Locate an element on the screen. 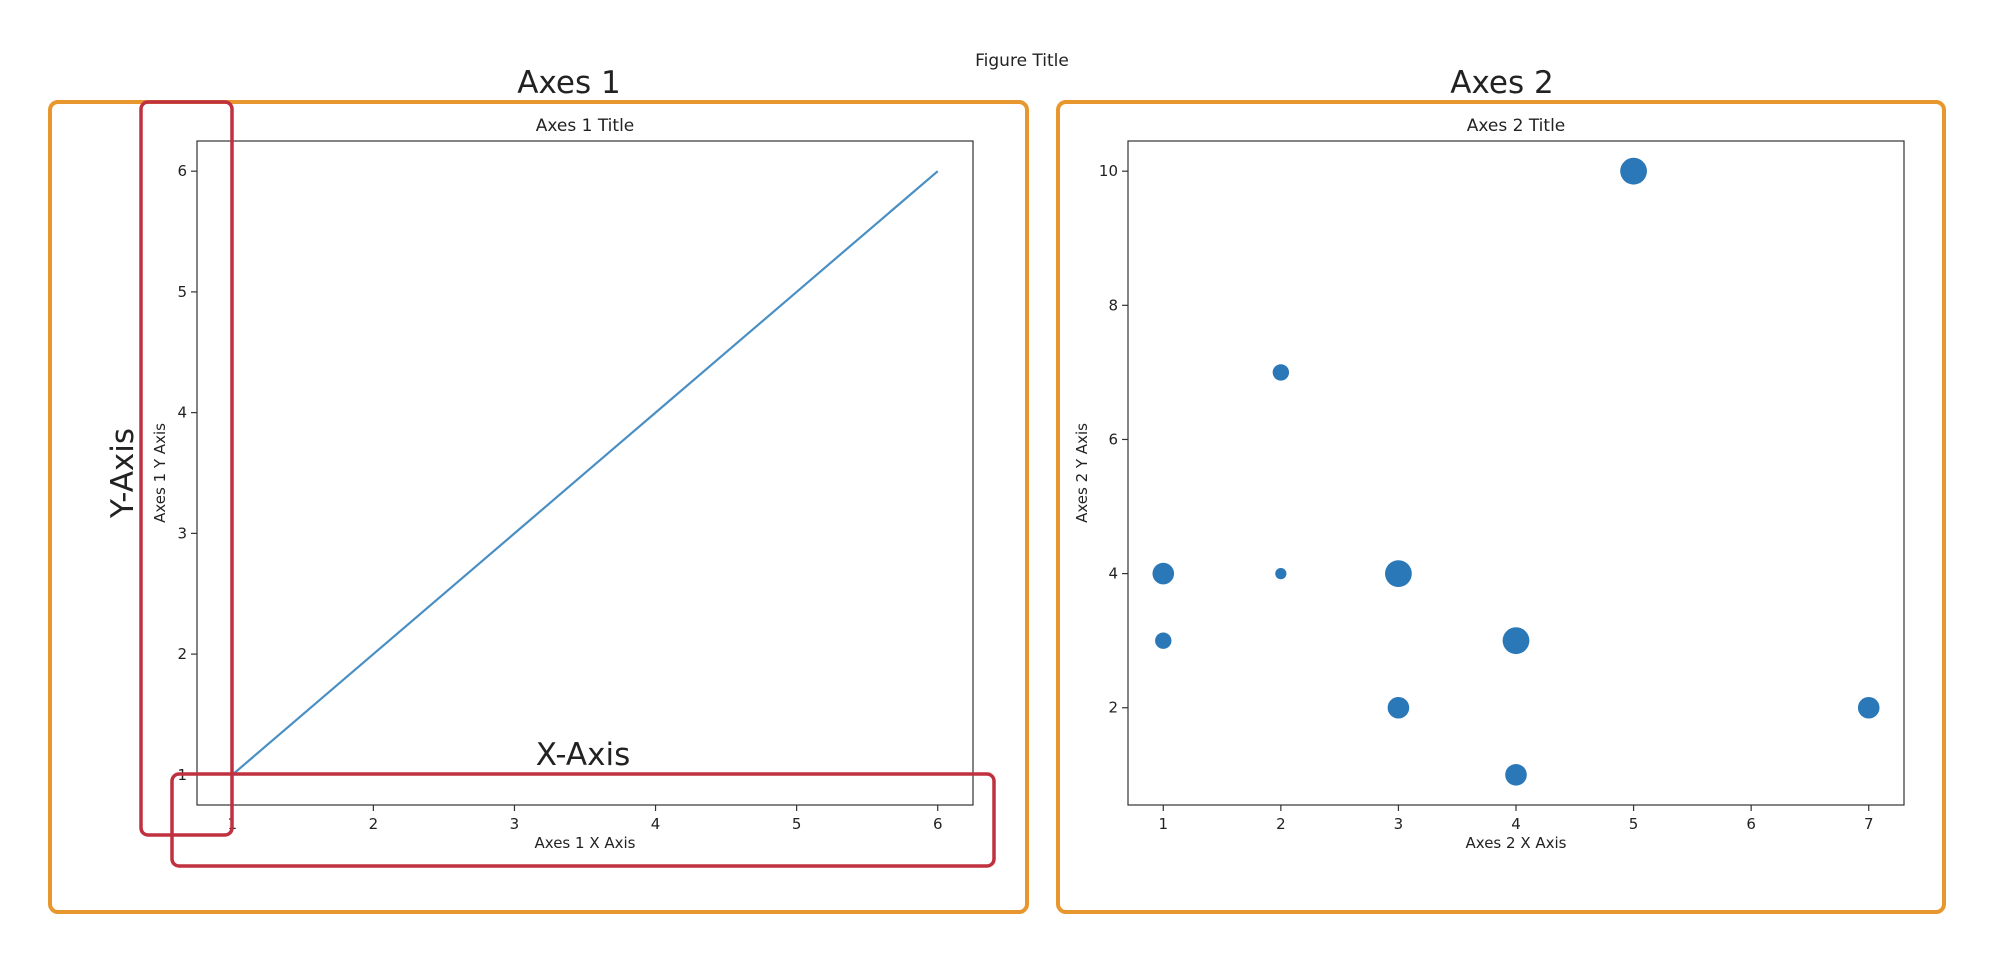 The image size is (2000, 955). axes-2-y-ticks: 2 4 6 8 10 is located at coordinates (1113, 439).